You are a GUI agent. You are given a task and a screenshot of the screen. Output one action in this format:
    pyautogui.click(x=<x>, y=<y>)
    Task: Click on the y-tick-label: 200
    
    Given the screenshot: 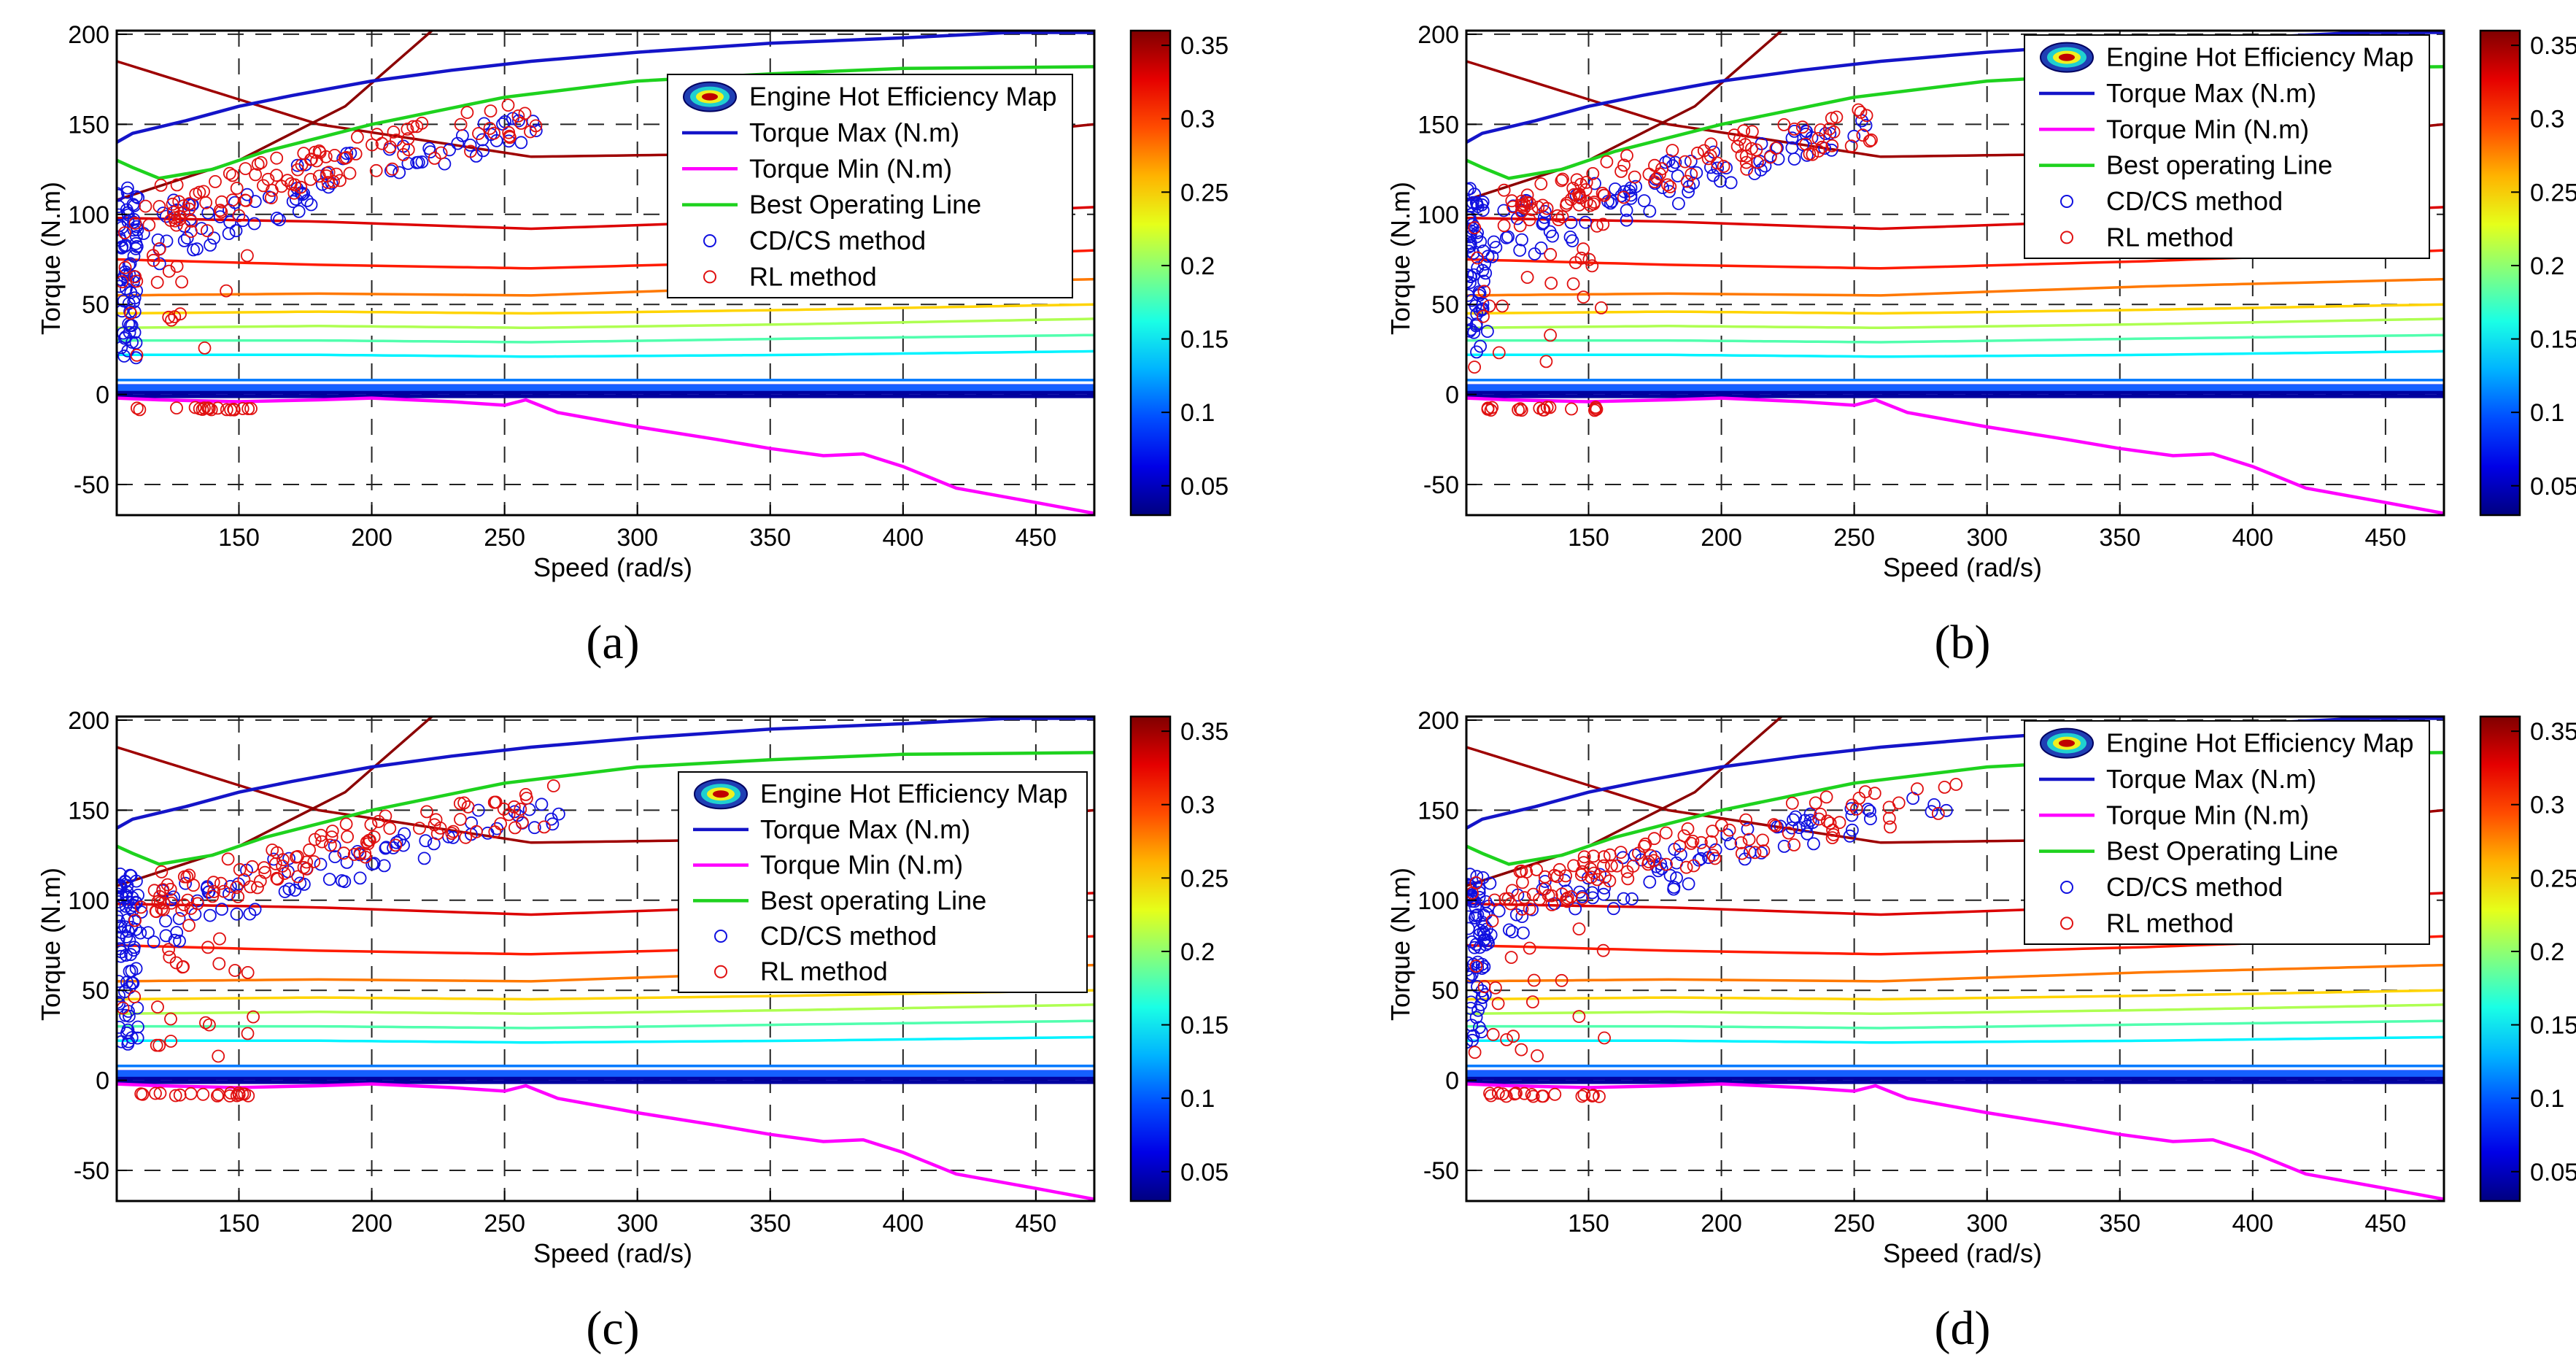 What is the action you would take?
    pyautogui.click(x=1438, y=721)
    